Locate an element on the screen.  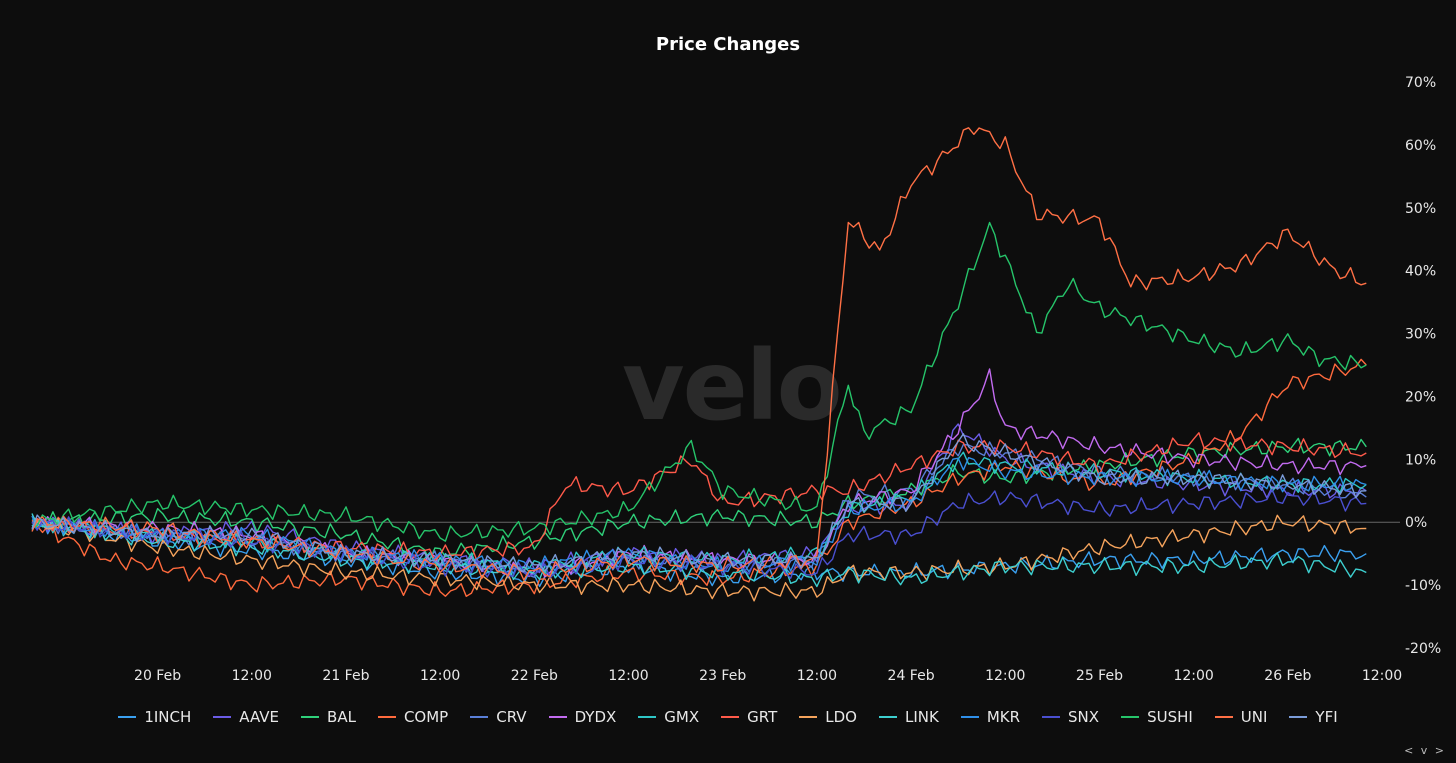
y-tick-label: 40% is located at coordinates (1420, 272).